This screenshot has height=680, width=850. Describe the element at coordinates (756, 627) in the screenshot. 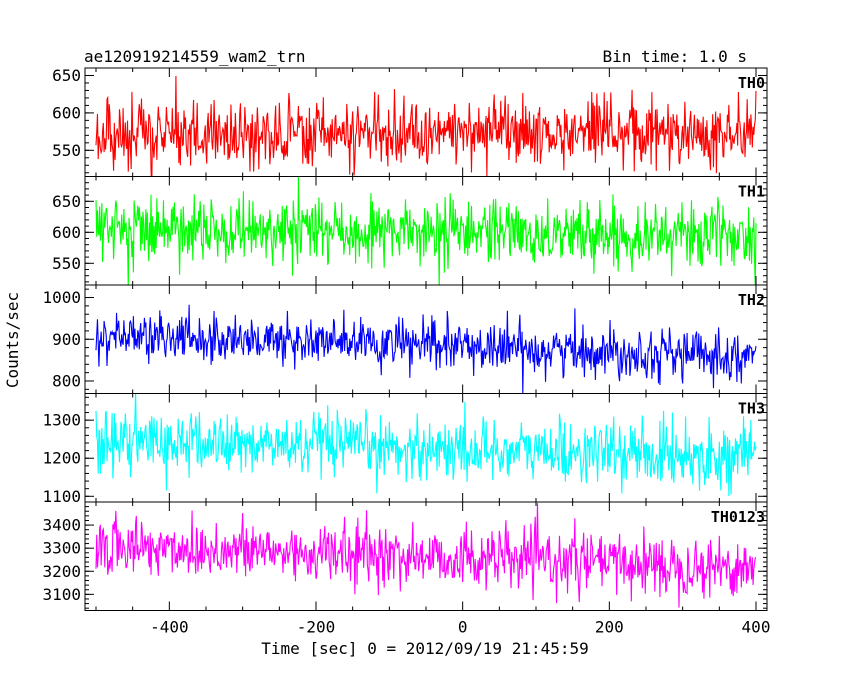

I see `x-tick-label: 400` at that location.